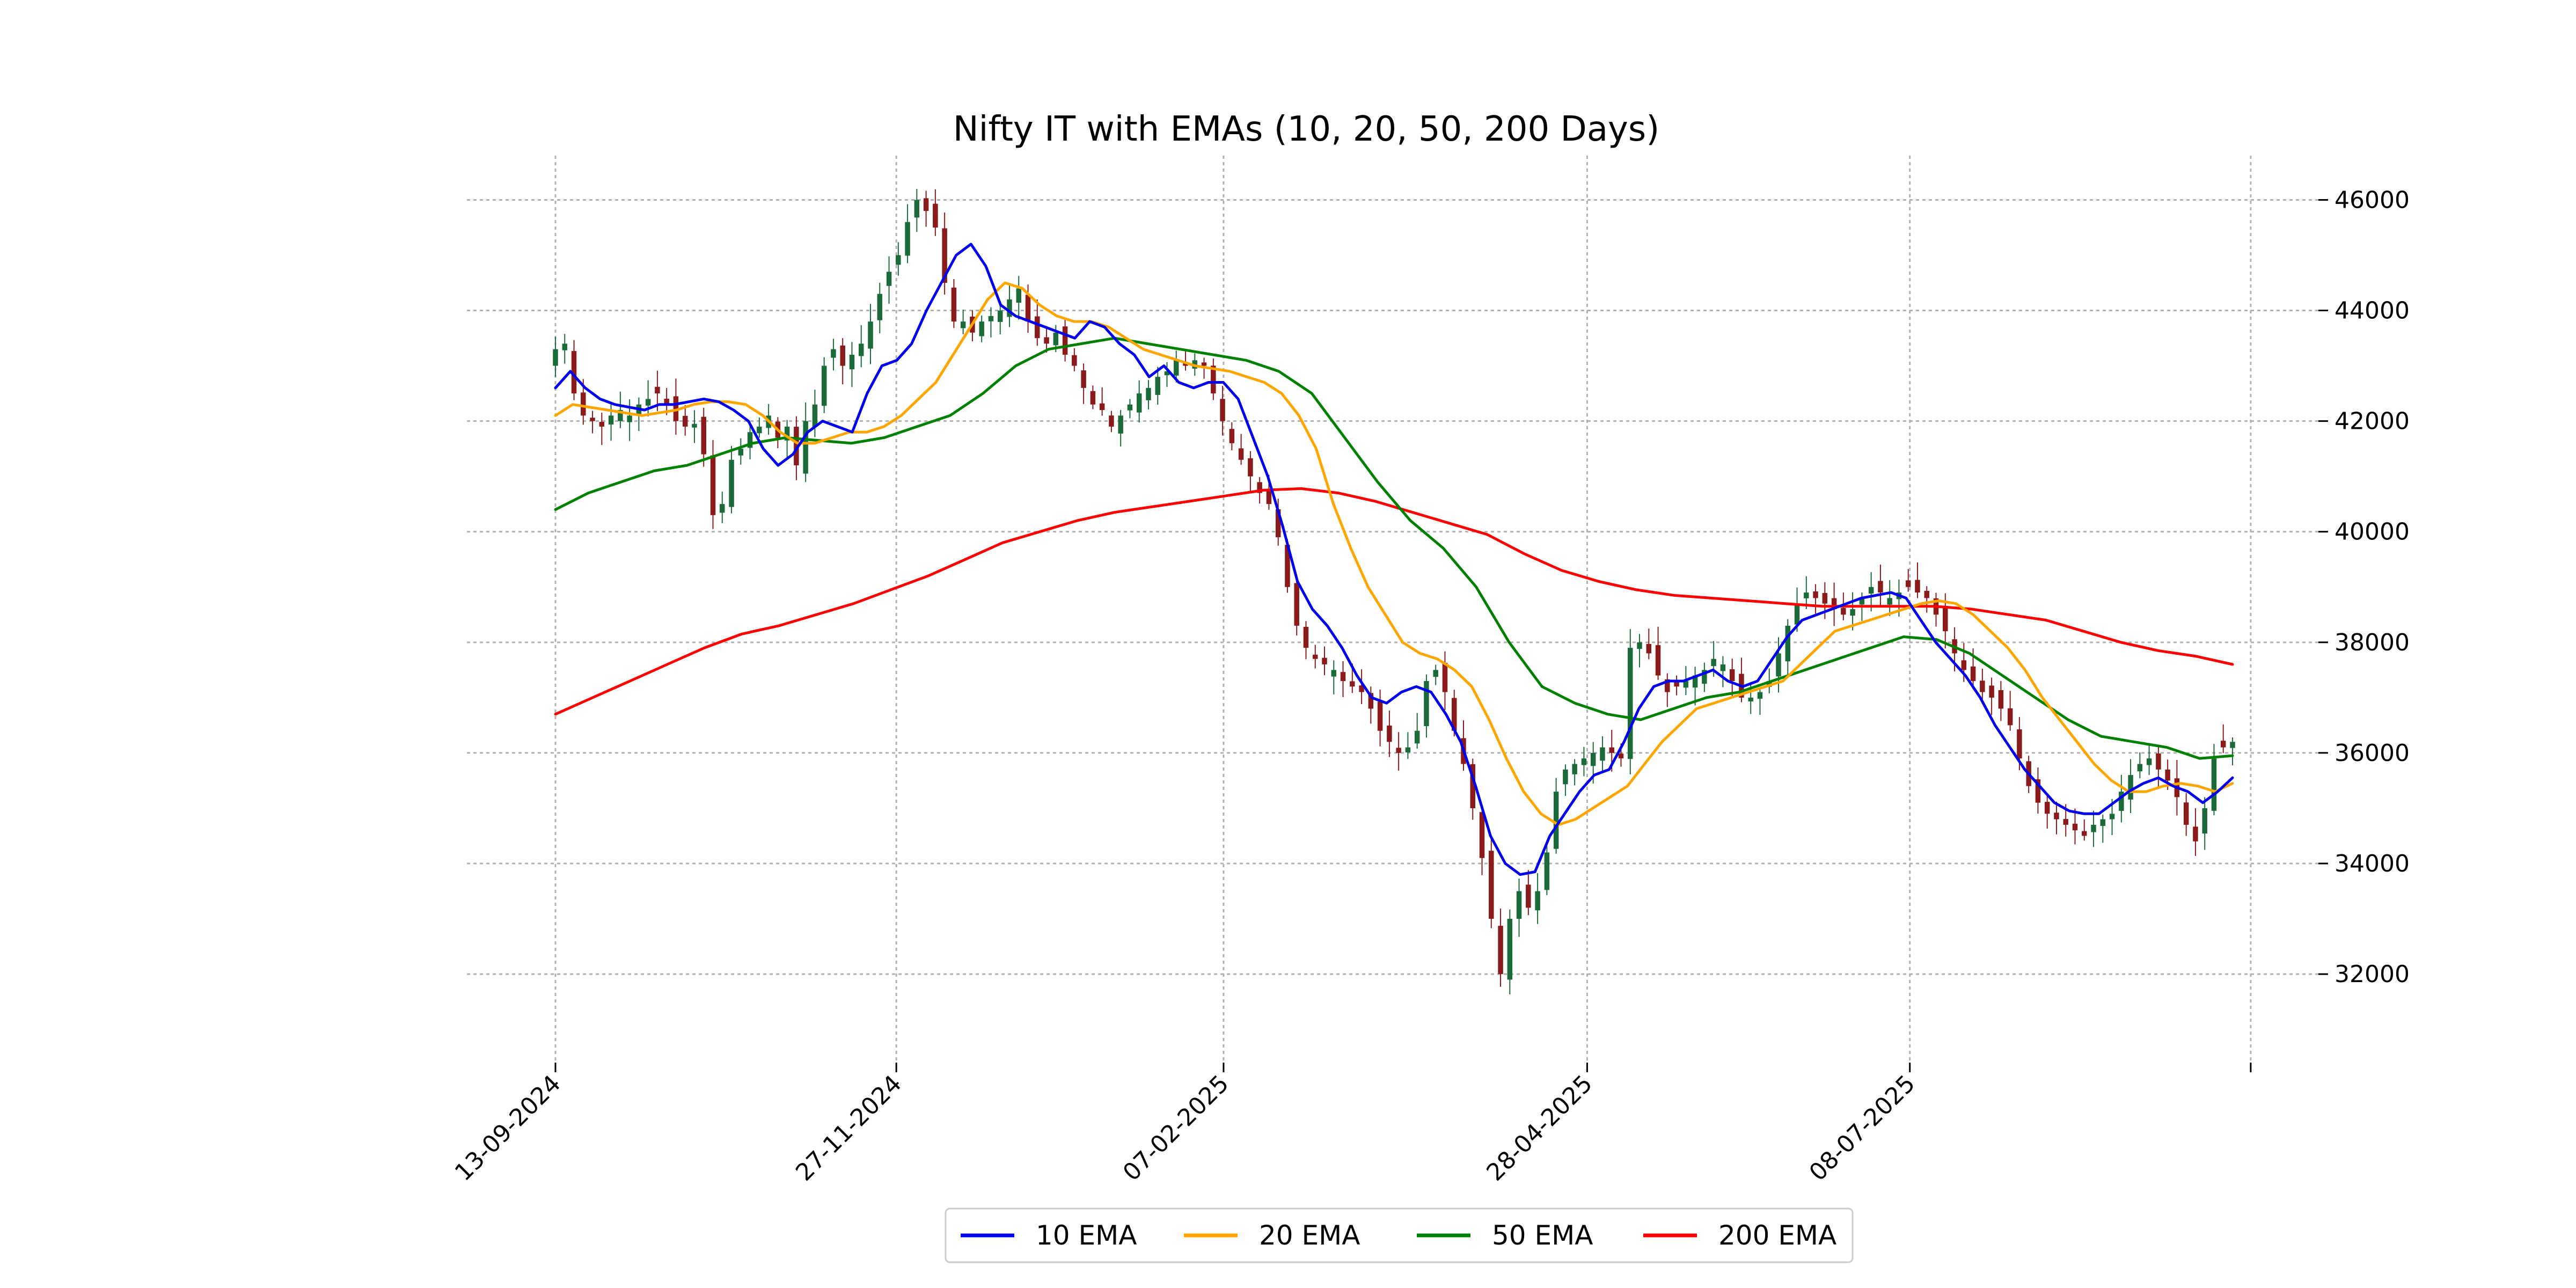  Describe the element at coordinates (2372, 974) in the screenshot. I see `y-tick-label: 32000` at that location.